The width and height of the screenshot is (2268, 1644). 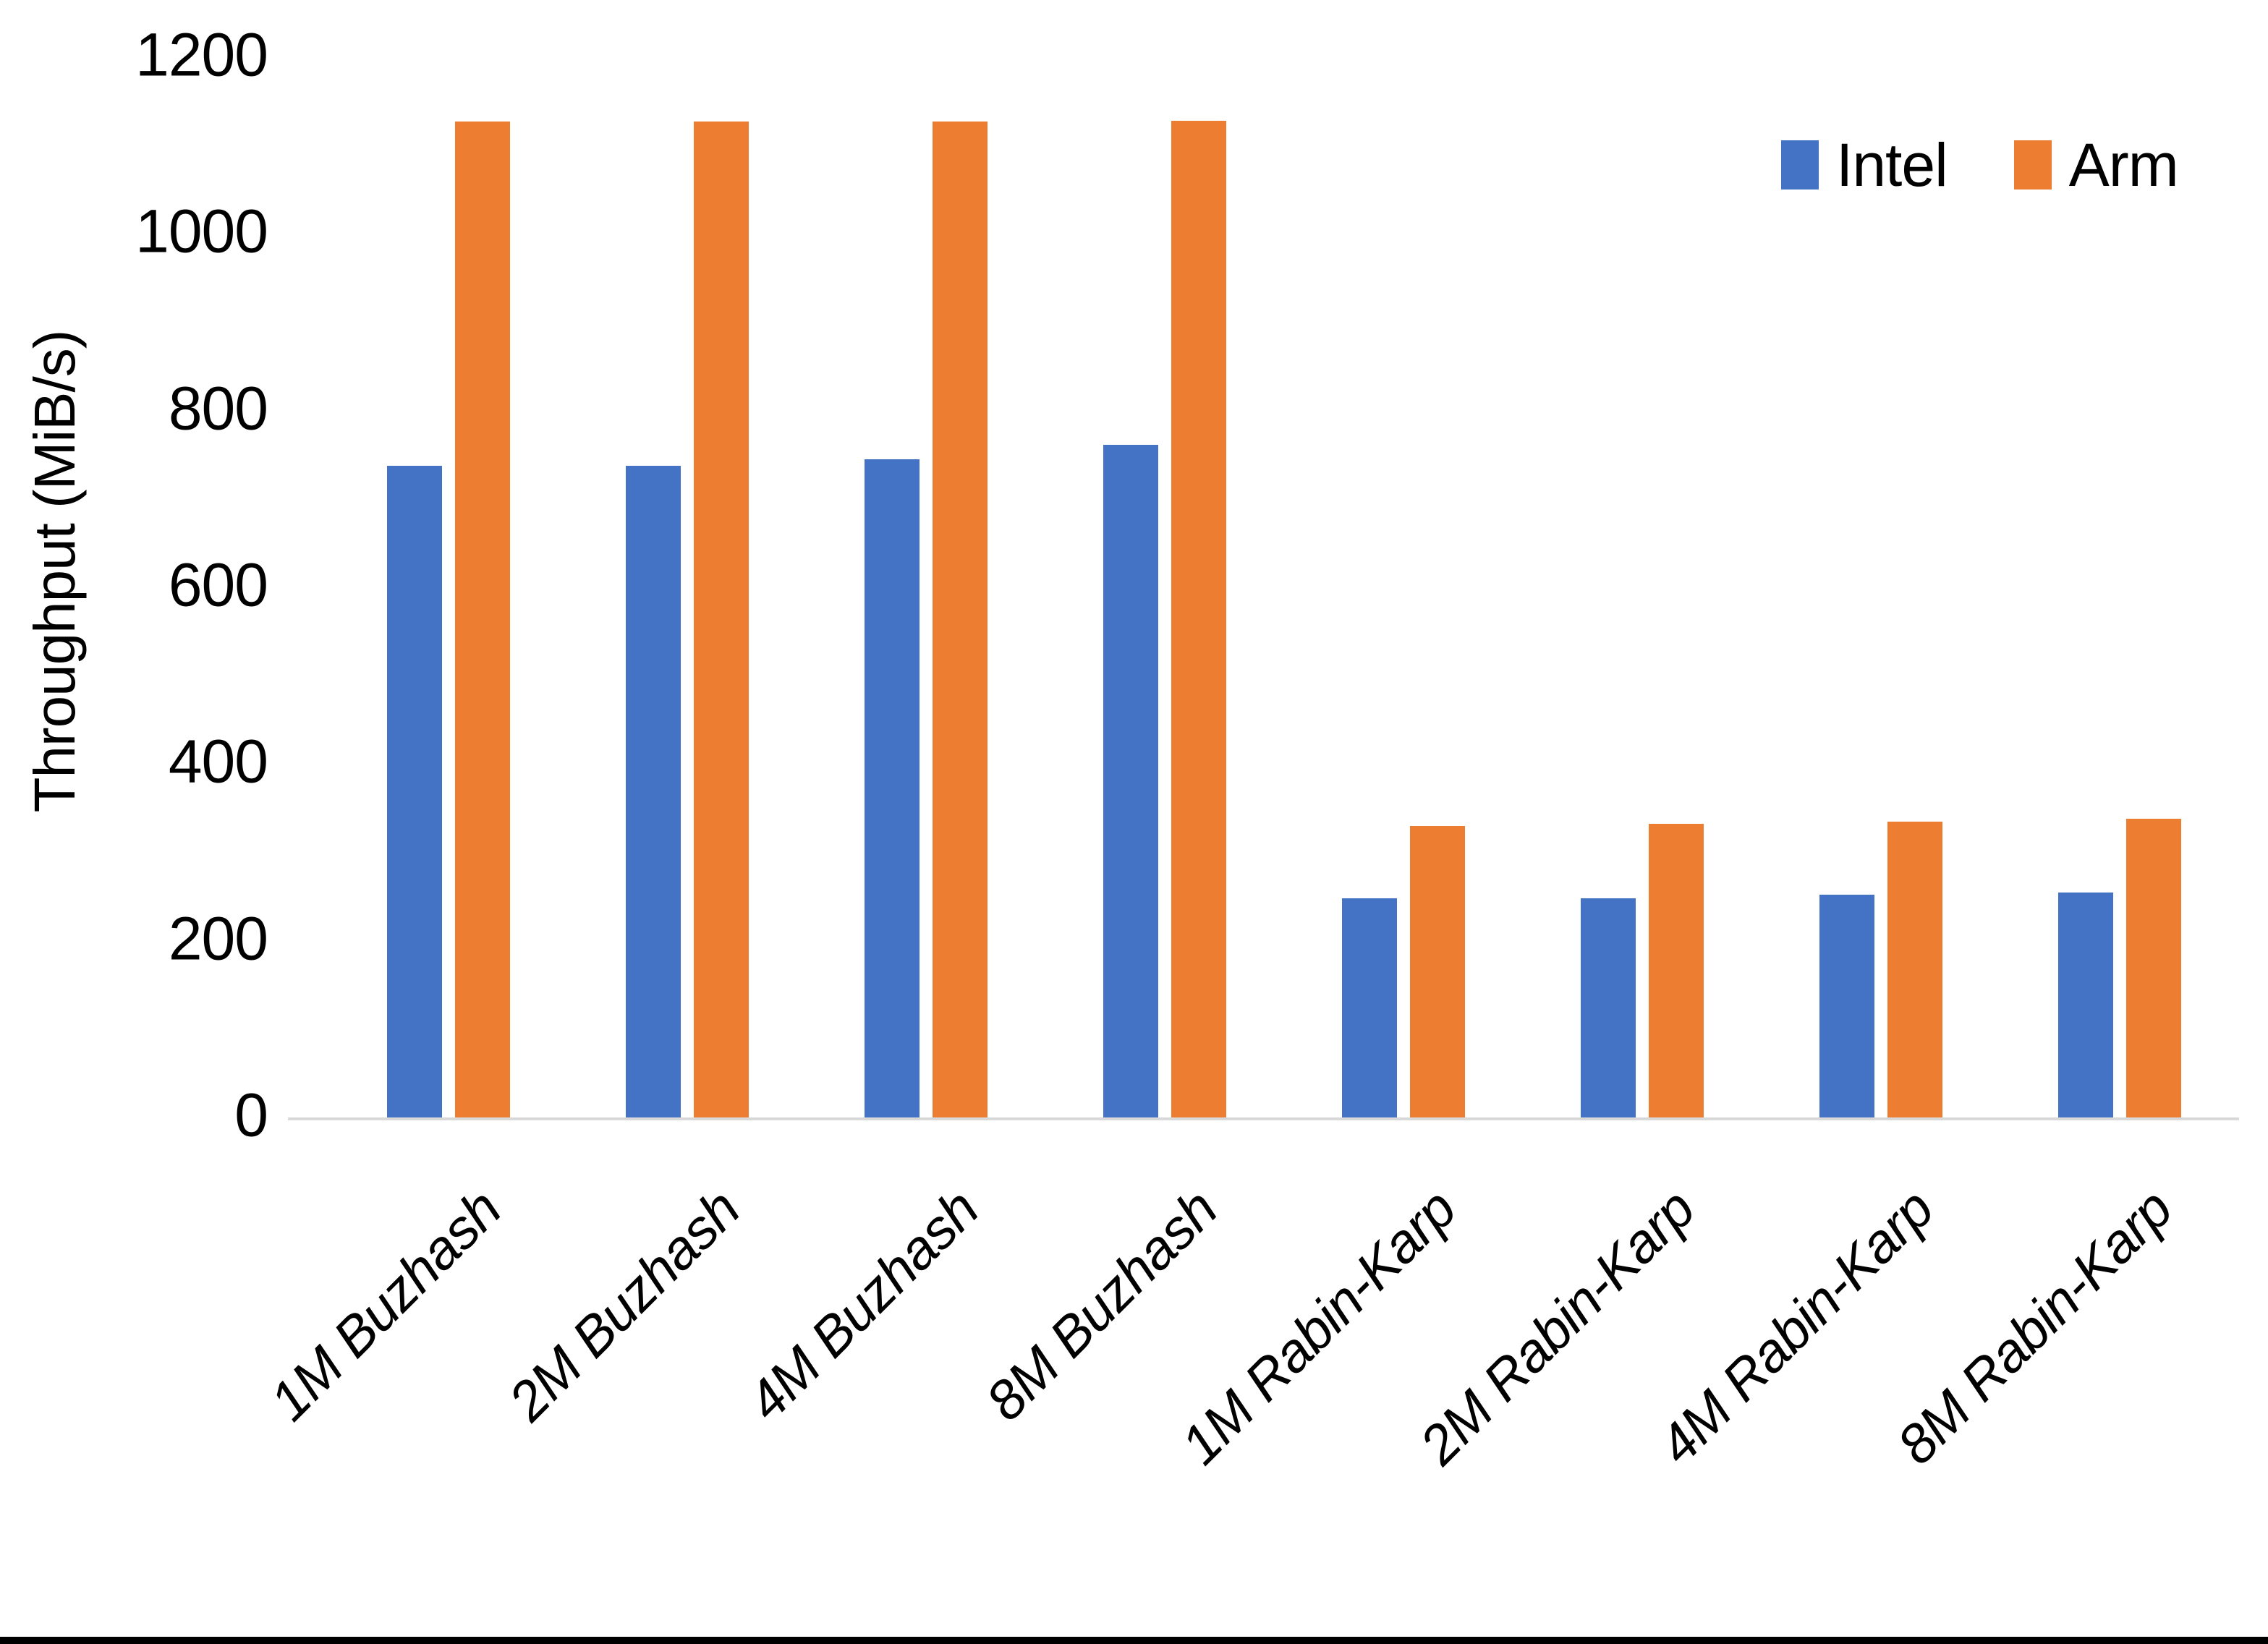 What do you see at coordinates (1846, 1006) in the screenshot?
I see `bar-intel-4m-rabin-karp` at bounding box center [1846, 1006].